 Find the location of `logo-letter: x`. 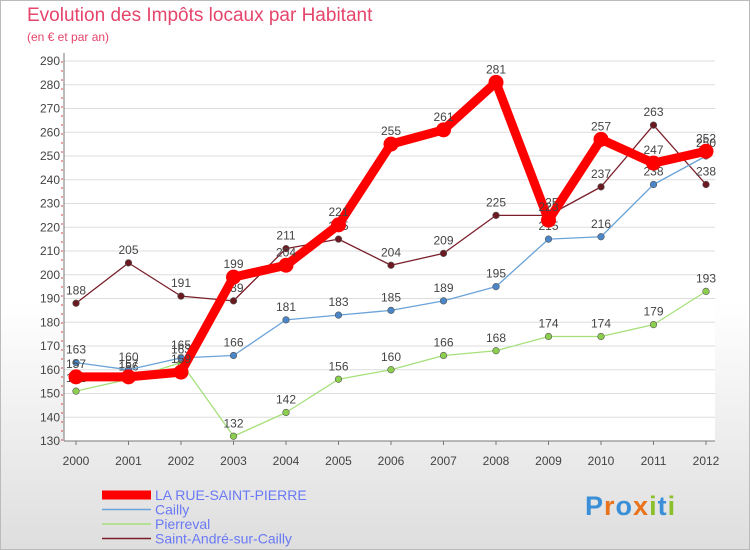

logo-letter: x is located at coordinates (641, 506).